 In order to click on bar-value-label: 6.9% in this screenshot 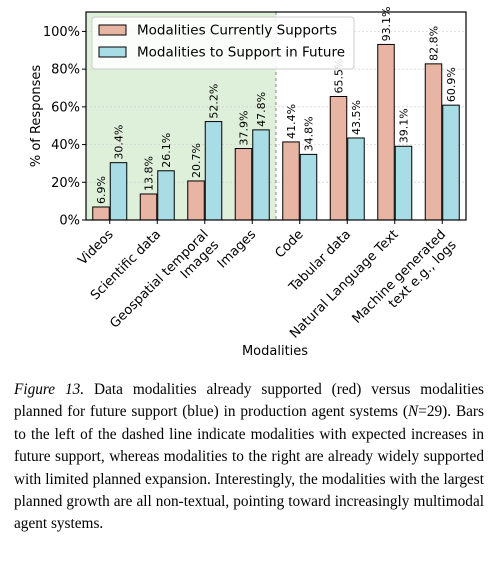, I will do `click(101, 190)`.